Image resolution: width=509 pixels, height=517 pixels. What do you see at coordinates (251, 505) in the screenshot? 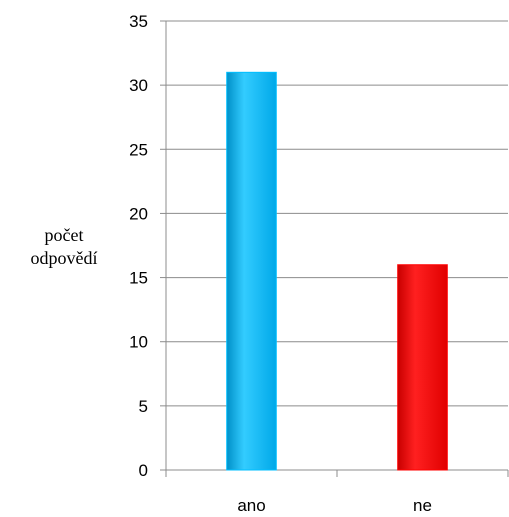
I see `x-tick-label-ano: ano` at bounding box center [251, 505].